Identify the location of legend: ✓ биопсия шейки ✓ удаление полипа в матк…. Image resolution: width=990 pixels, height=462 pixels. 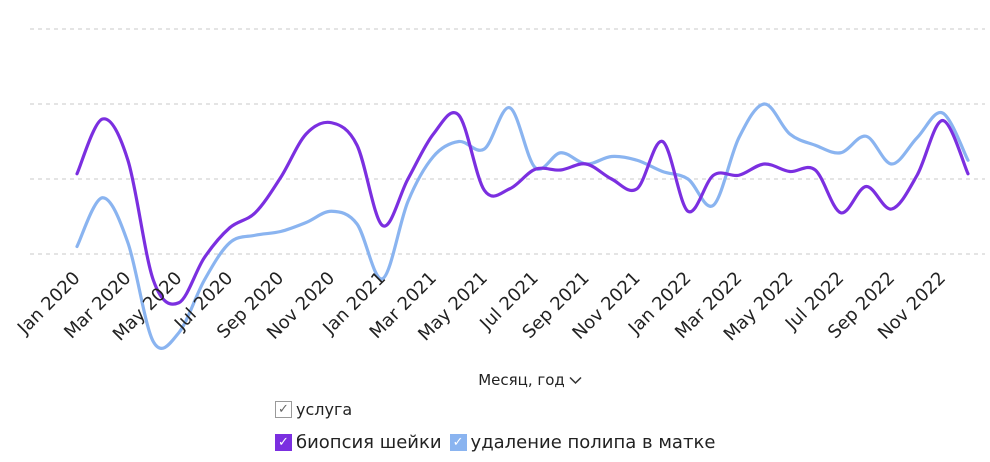
(499, 442).